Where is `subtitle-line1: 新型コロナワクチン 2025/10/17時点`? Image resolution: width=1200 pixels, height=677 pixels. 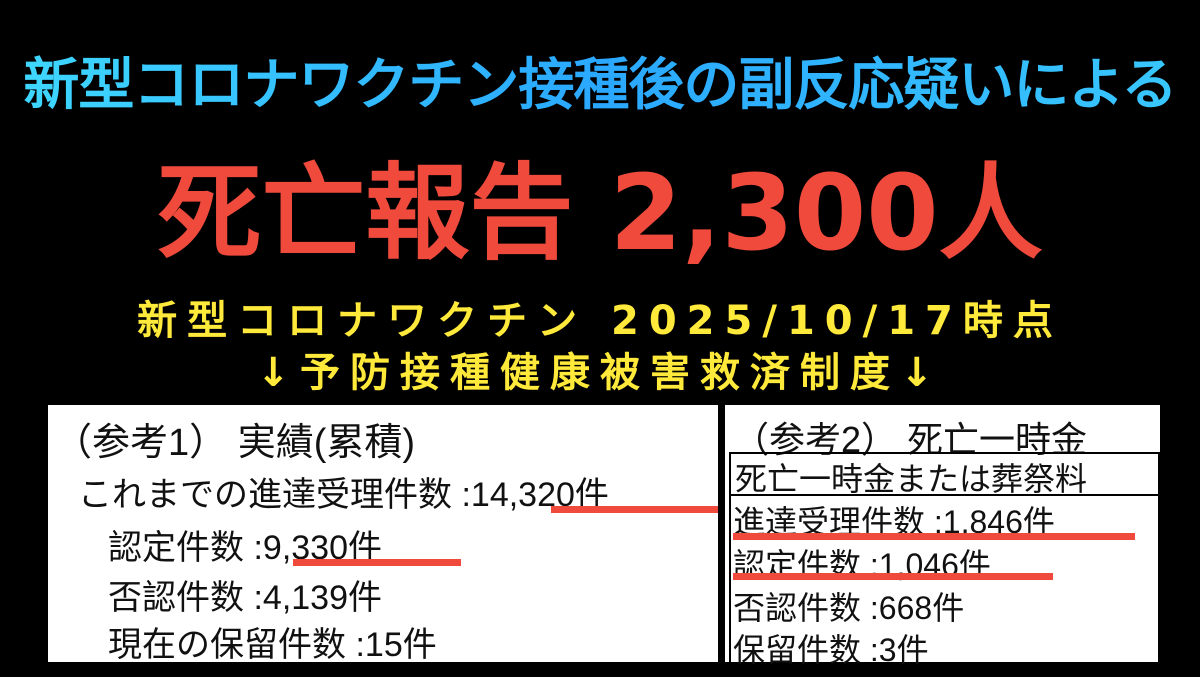 subtitle-line1: 新型コロナワクチン 2025/10/17時点 is located at coordinates (600, 321).